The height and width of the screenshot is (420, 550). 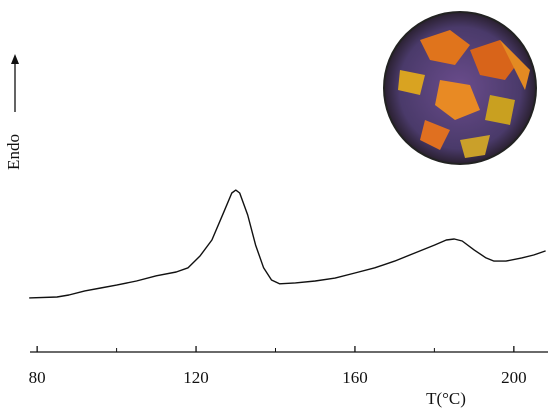 I want to click on x-tick-label: 80, so click(x=37, y=377).